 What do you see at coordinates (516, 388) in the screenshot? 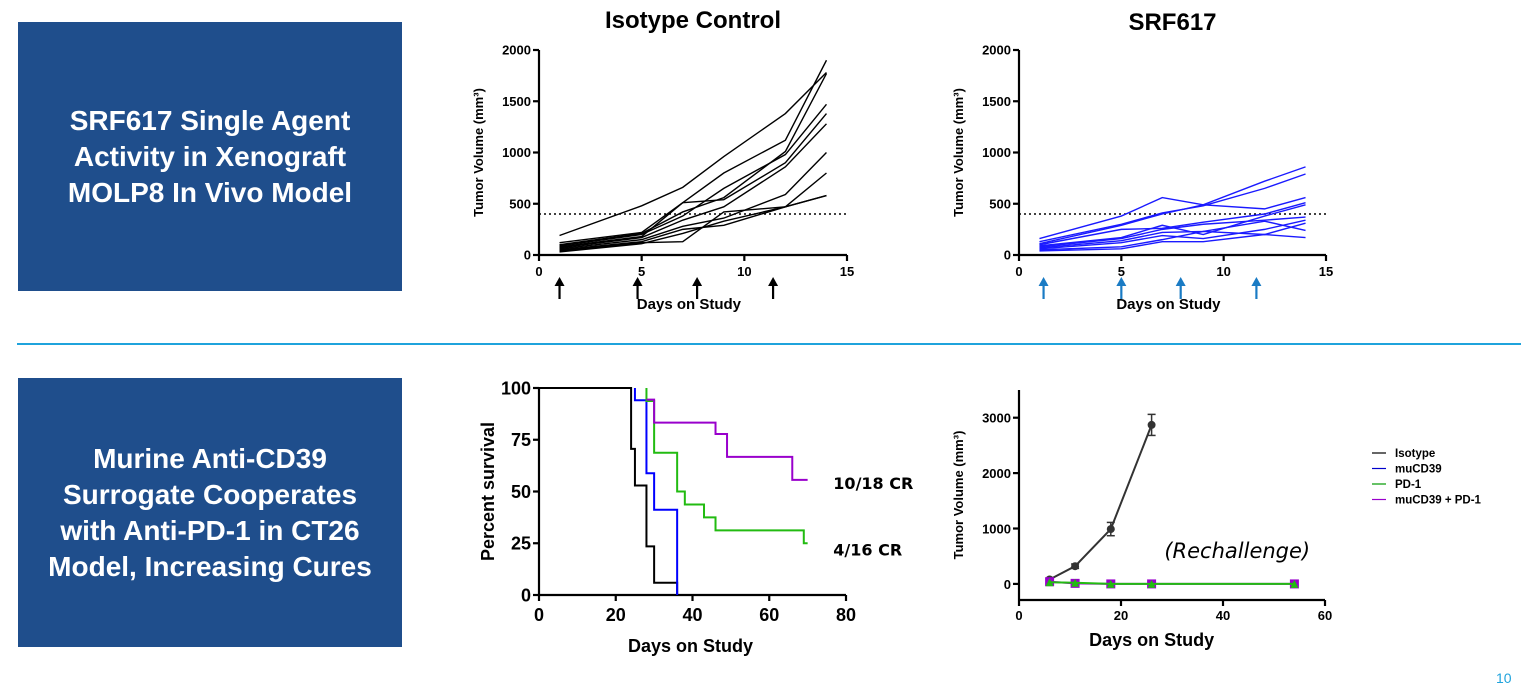
I see `survival-y-tick-label: 100` at bounding box center [516, 388].